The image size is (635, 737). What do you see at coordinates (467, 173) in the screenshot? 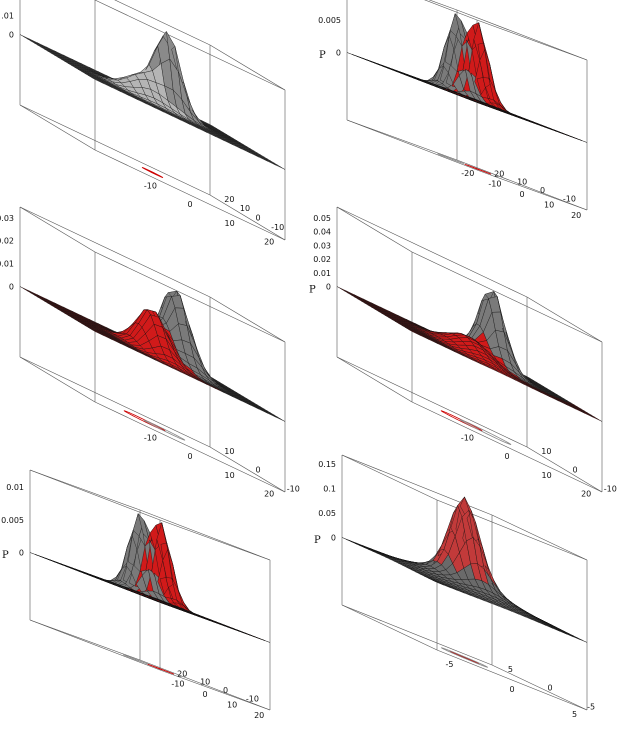
I see `x-tick-label: -20` at bounding box center [467, 173].